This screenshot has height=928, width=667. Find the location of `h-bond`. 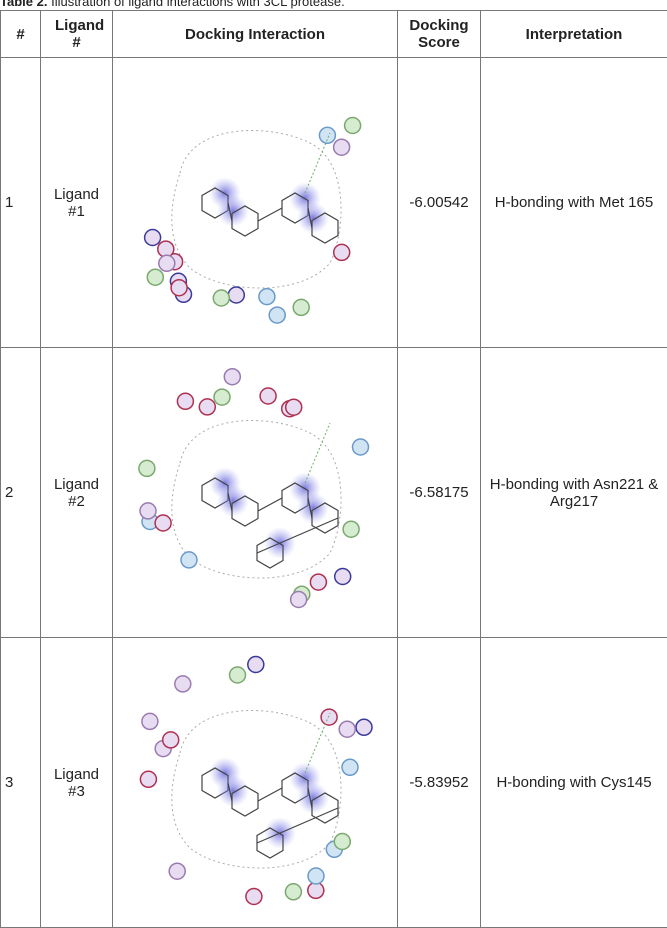

h-bond is located at coordinates (317, 453).